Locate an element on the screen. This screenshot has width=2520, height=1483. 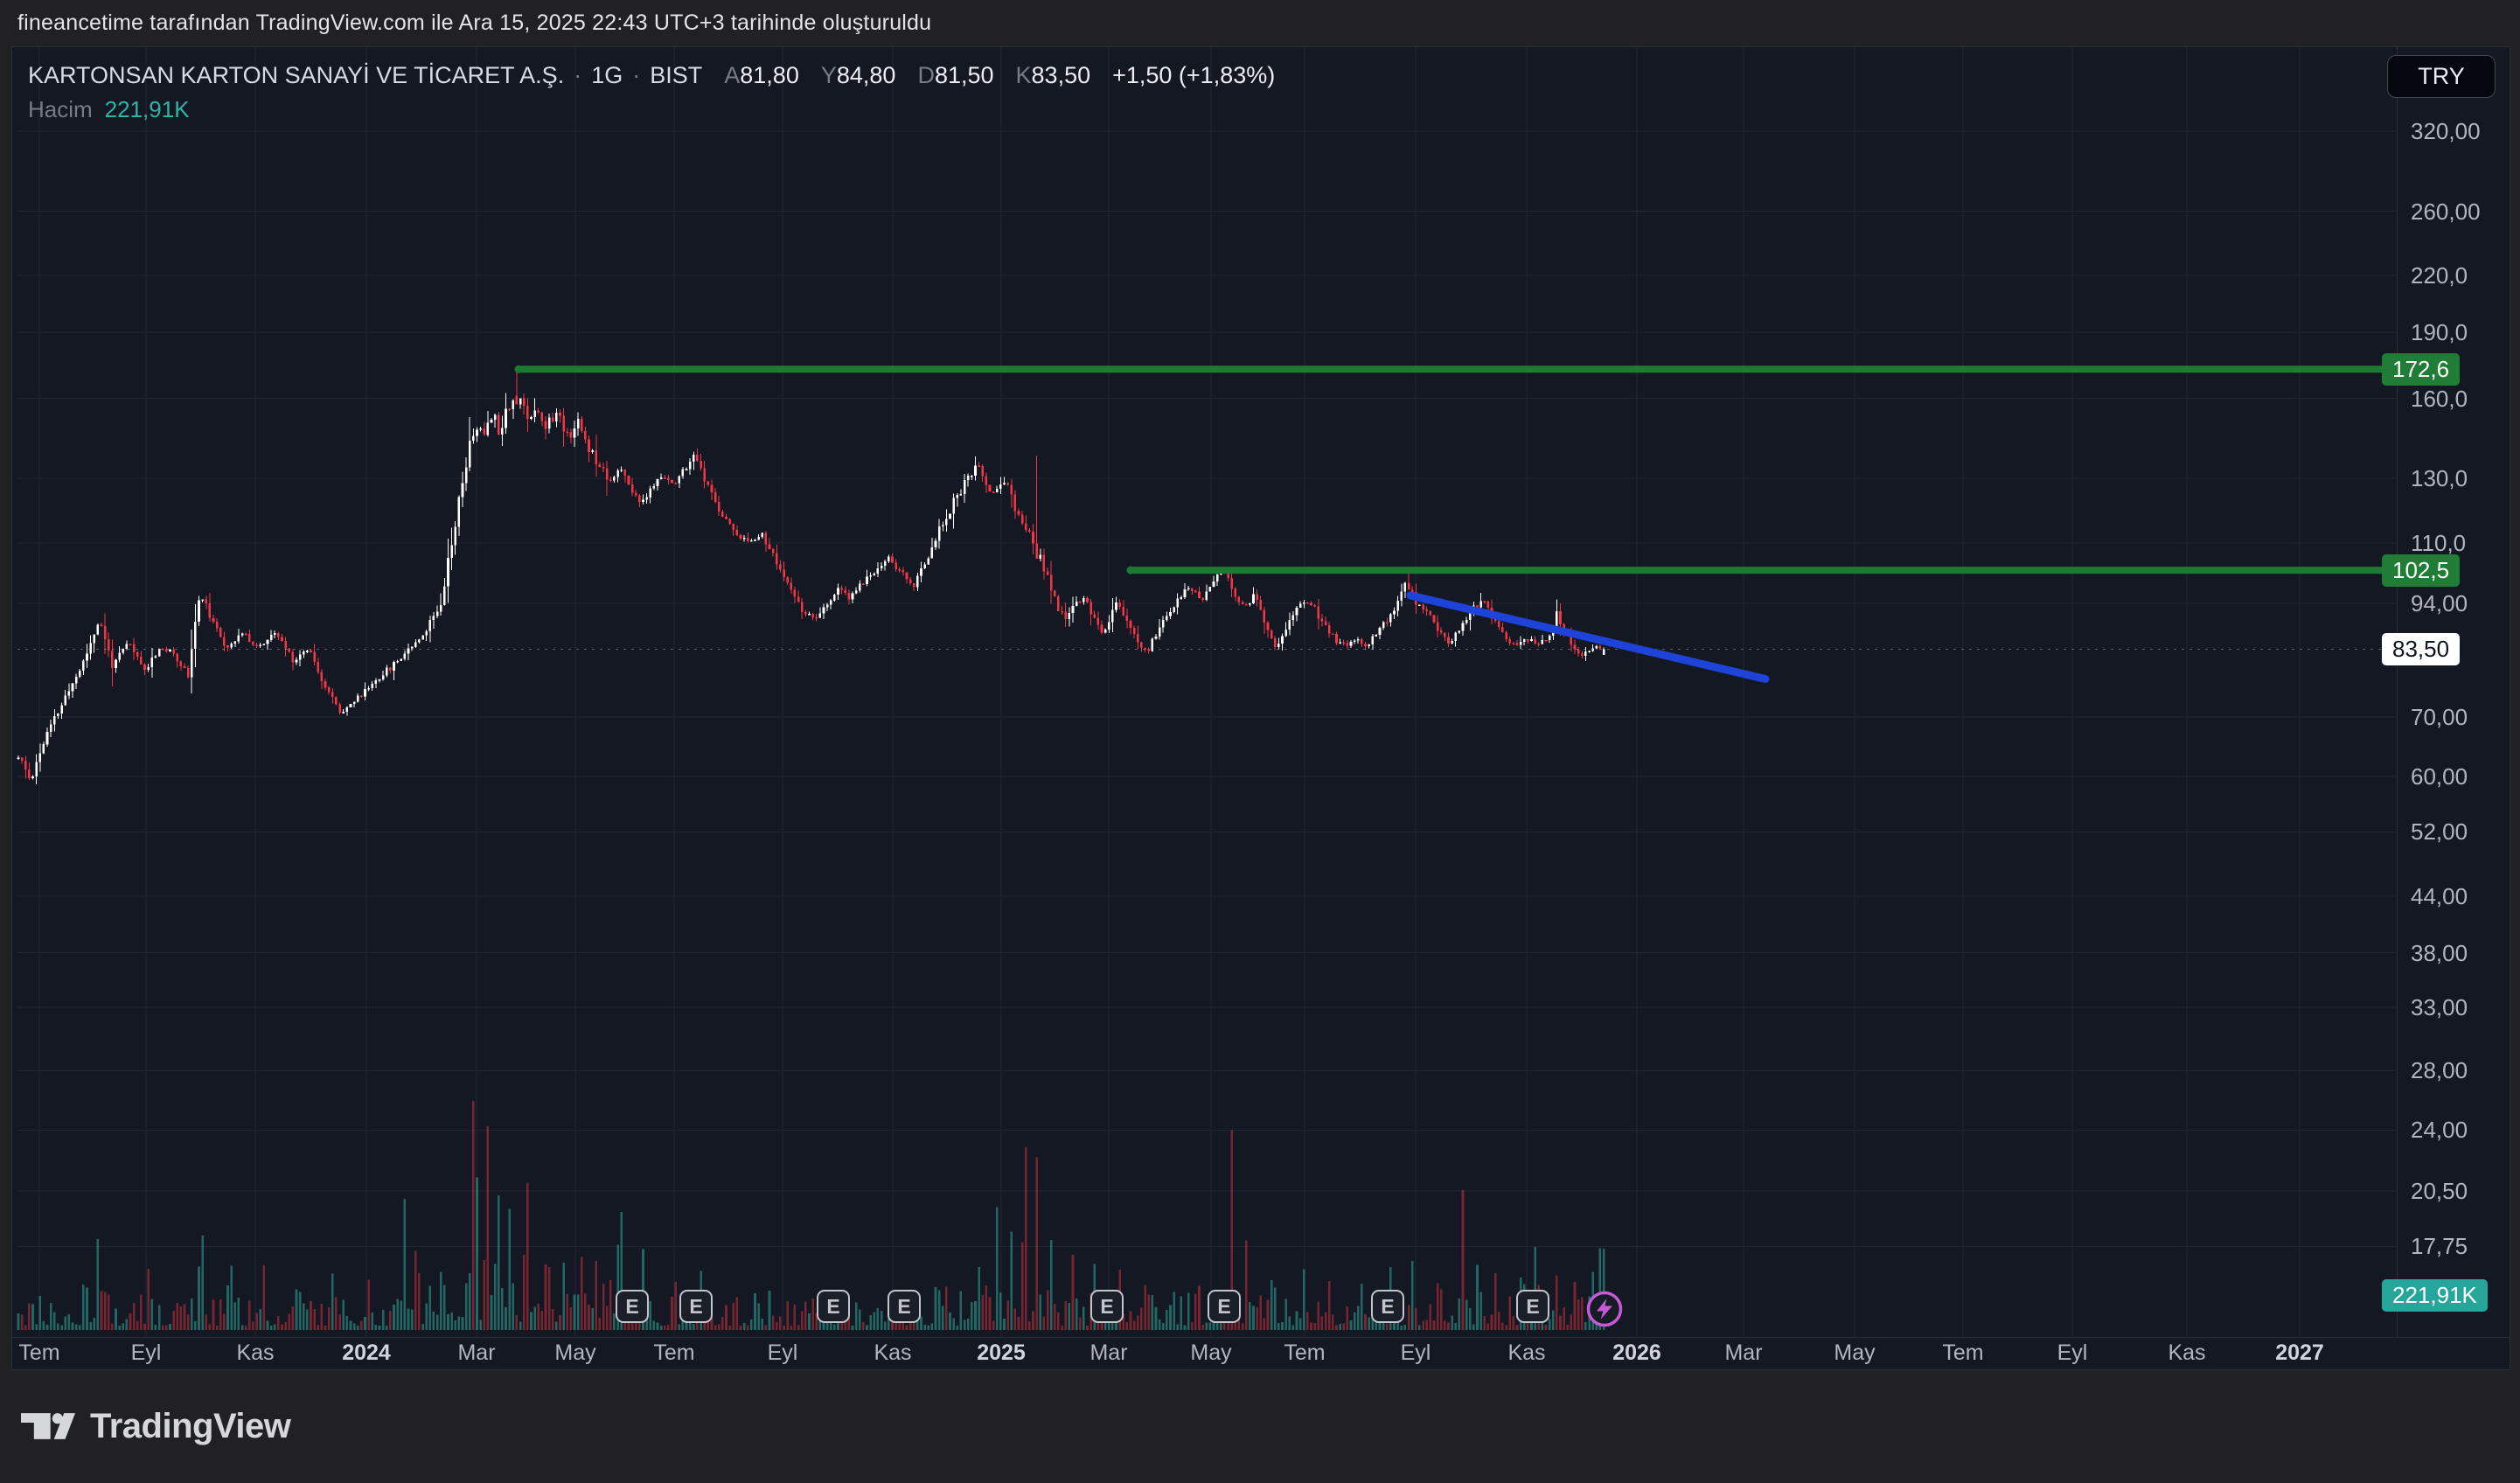
price-axis-separator is located at coordinates (2397, 692).